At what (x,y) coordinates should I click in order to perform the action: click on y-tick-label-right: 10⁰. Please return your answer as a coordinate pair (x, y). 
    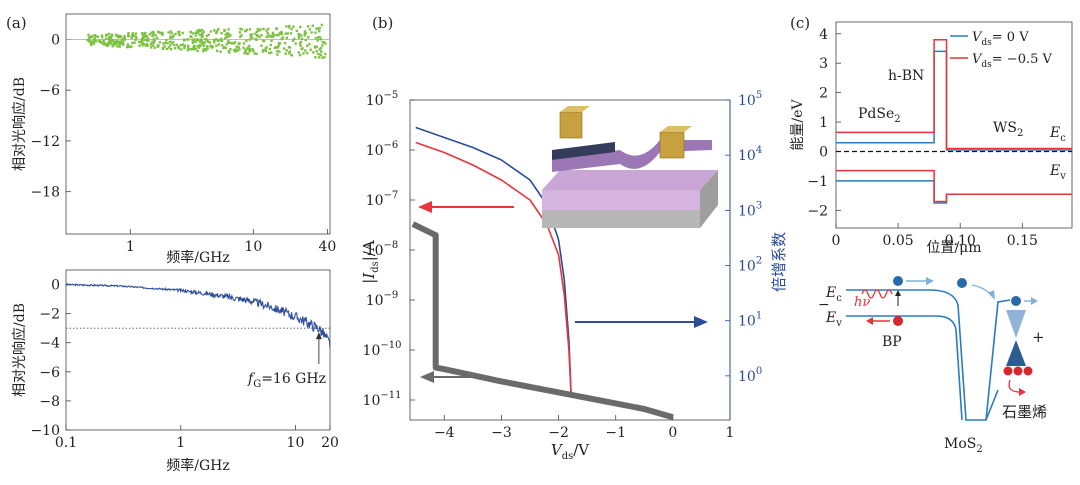
    Looking at the image, I should click on (750, 375).